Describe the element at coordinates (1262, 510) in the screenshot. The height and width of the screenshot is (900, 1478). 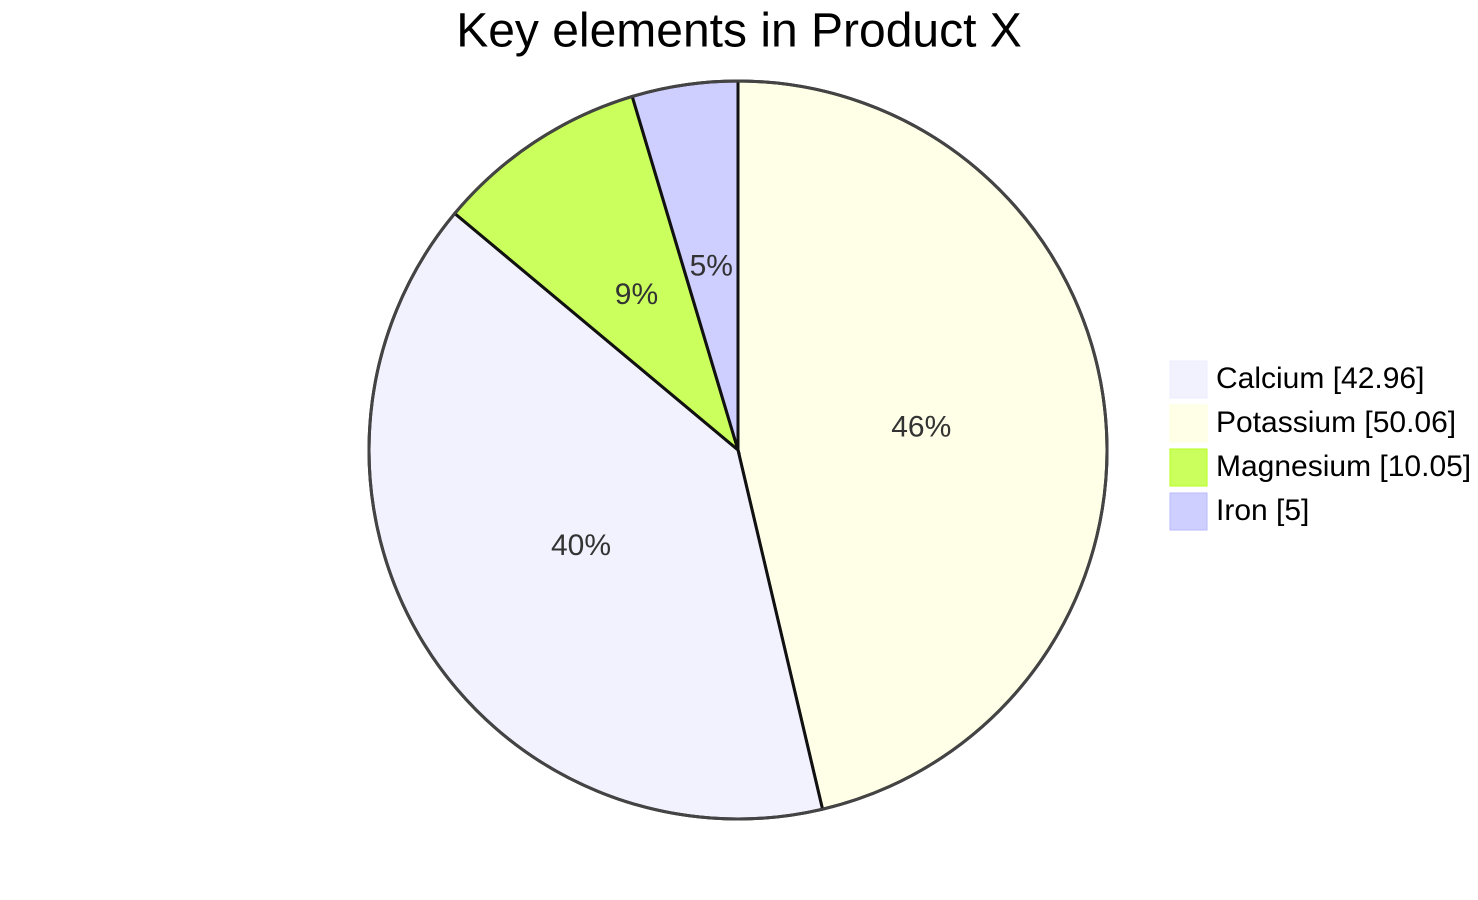
I see `legend-label: Iron [5]` at that location.